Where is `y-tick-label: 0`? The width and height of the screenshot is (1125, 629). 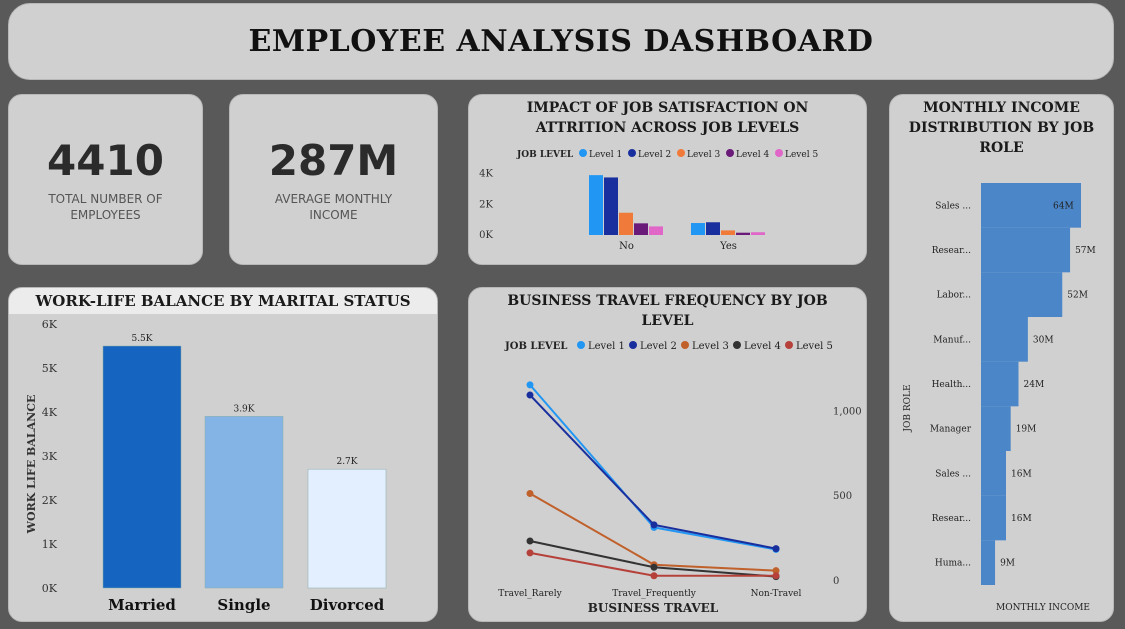 y-tick-label: 0 is located at coordinates (836, 581).